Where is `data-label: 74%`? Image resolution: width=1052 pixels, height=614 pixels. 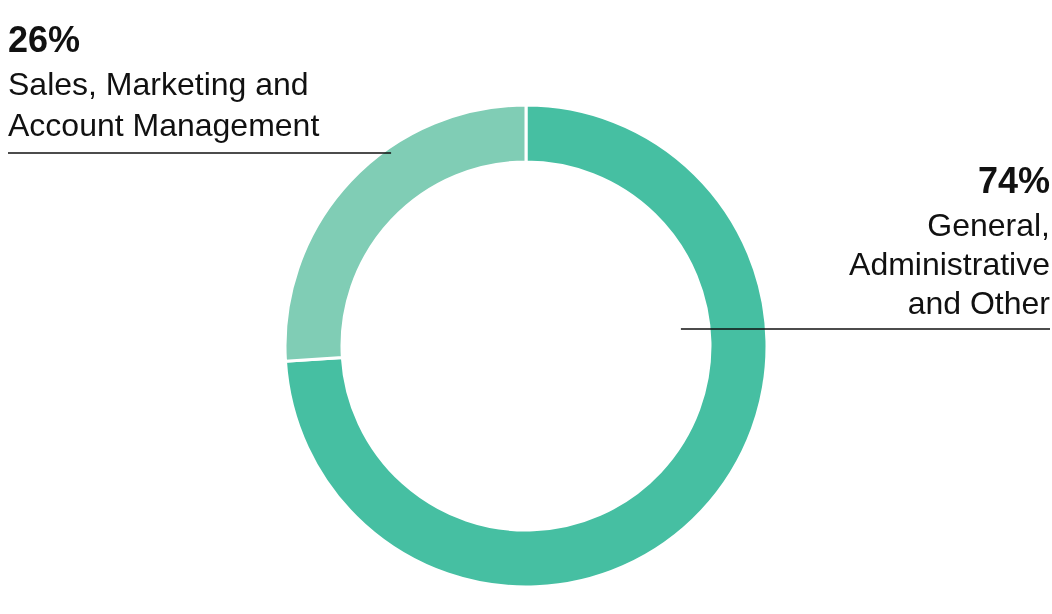 data-label: 74% is located at coordinates (1013, 180).